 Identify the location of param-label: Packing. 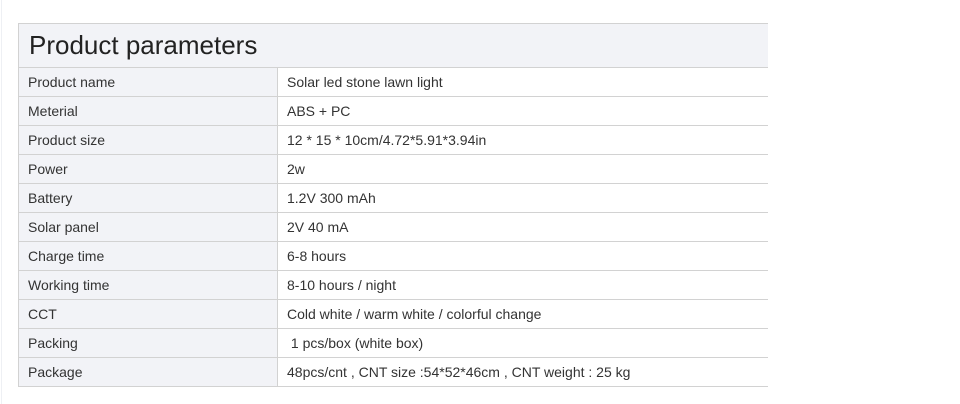
(148, 343).